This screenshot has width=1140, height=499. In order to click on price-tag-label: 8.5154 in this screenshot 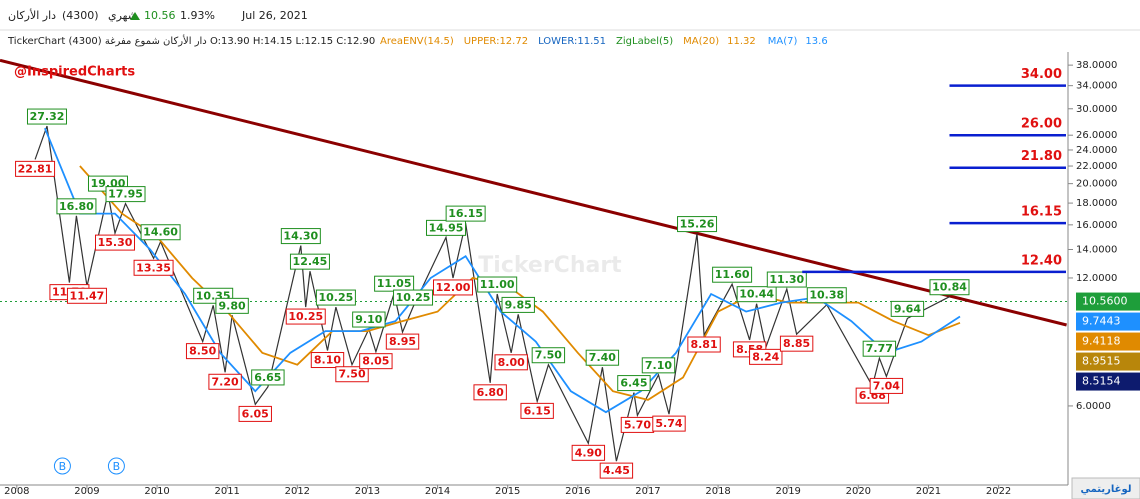, I will do `click(1101, 381)`.